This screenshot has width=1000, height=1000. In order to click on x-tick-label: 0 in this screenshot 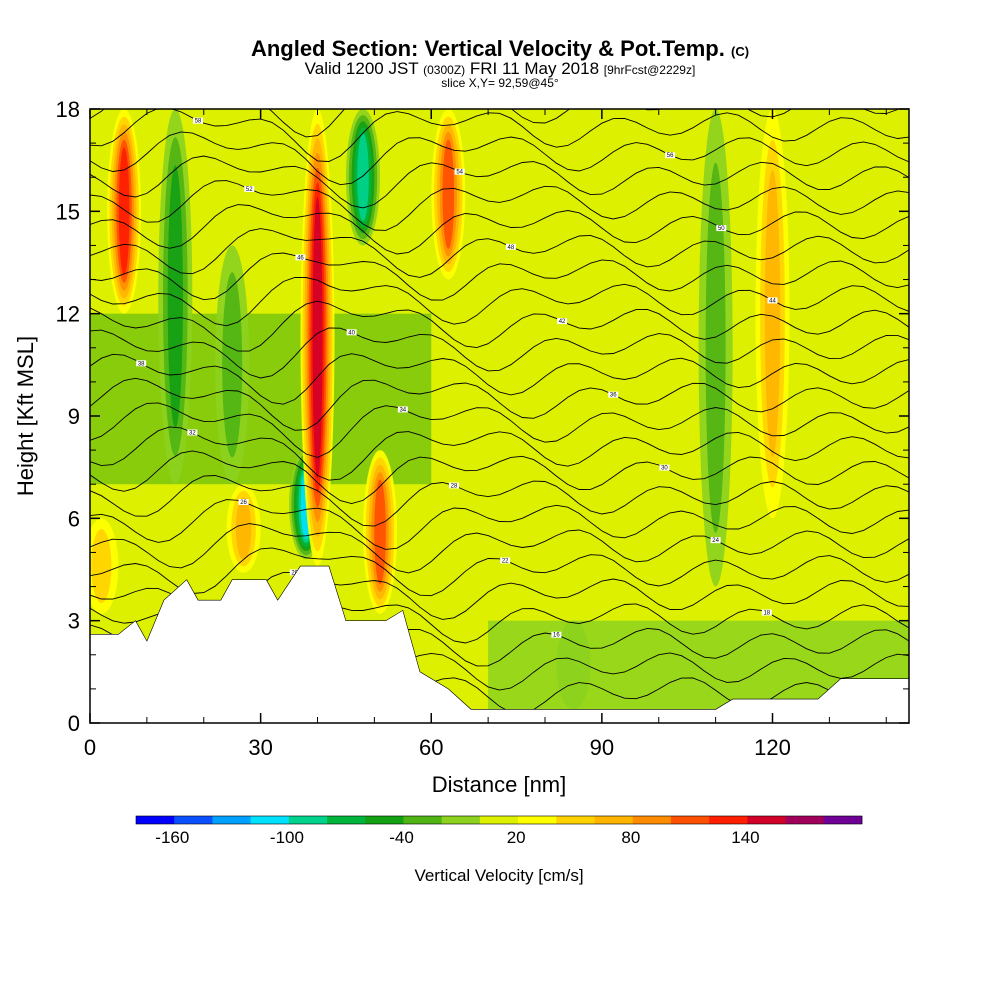, I will do `click(90, 747)`.